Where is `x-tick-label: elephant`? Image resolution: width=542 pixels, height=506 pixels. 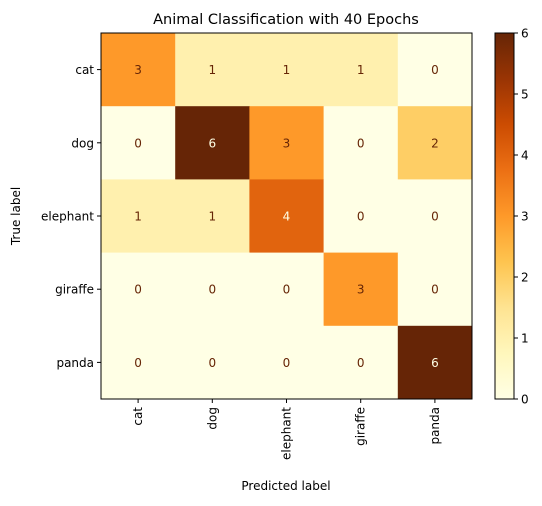
x-tick-label: elephant is located at coordinates (287, 433).